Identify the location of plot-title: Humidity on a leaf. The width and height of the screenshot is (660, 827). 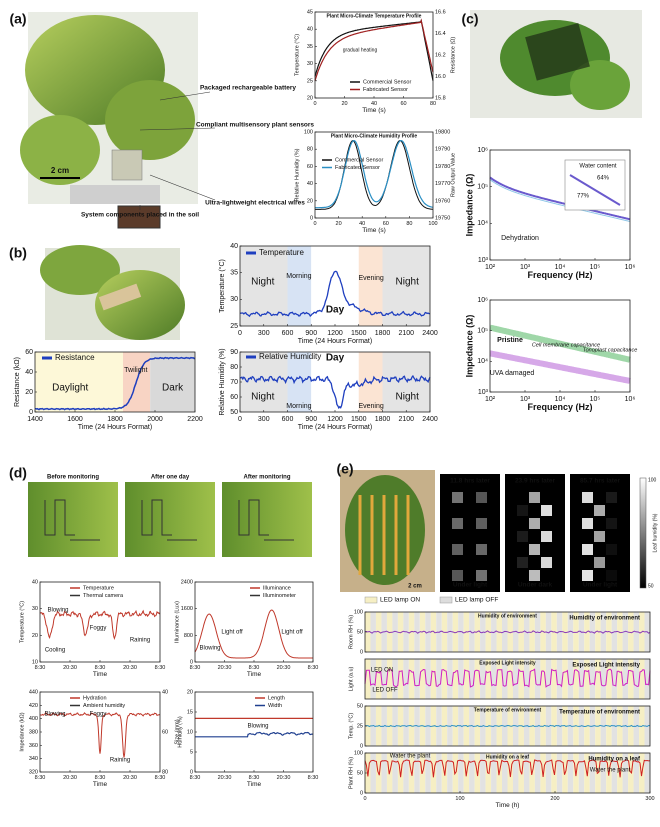
(507, 757).